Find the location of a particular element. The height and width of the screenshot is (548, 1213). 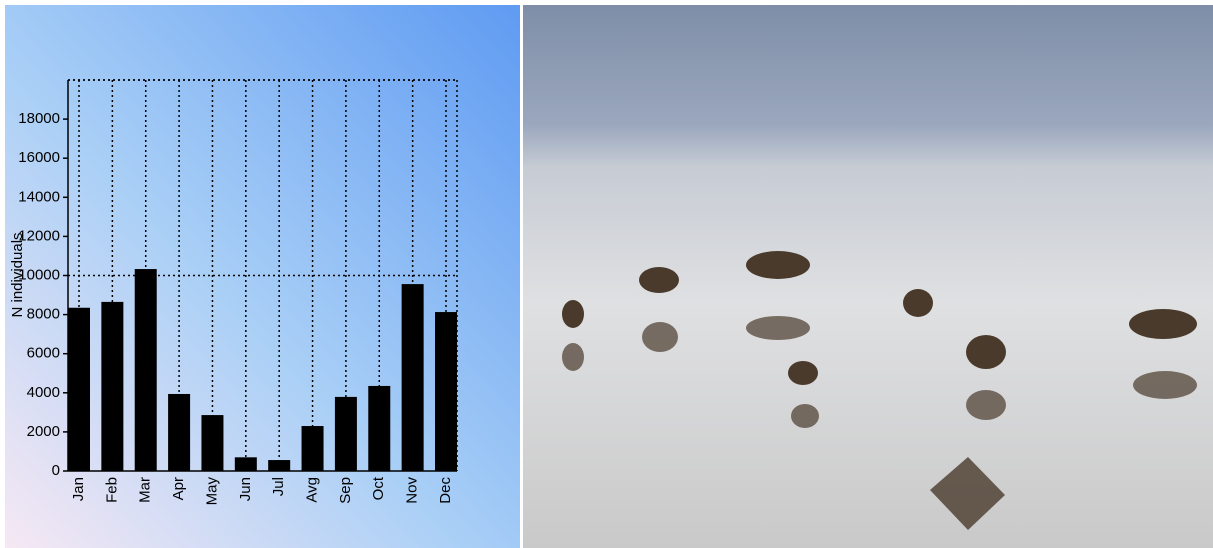

y-tick-label: 6000 is located at coordinates (43, 353).